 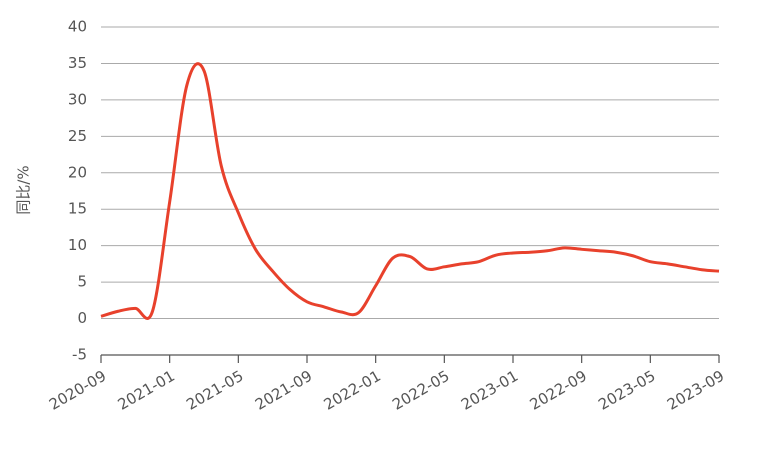 What do you see at coordinates (420, 390) in the screenshot?
I see `x-tick-label: 2022-05` at bounding box center [420, 390].